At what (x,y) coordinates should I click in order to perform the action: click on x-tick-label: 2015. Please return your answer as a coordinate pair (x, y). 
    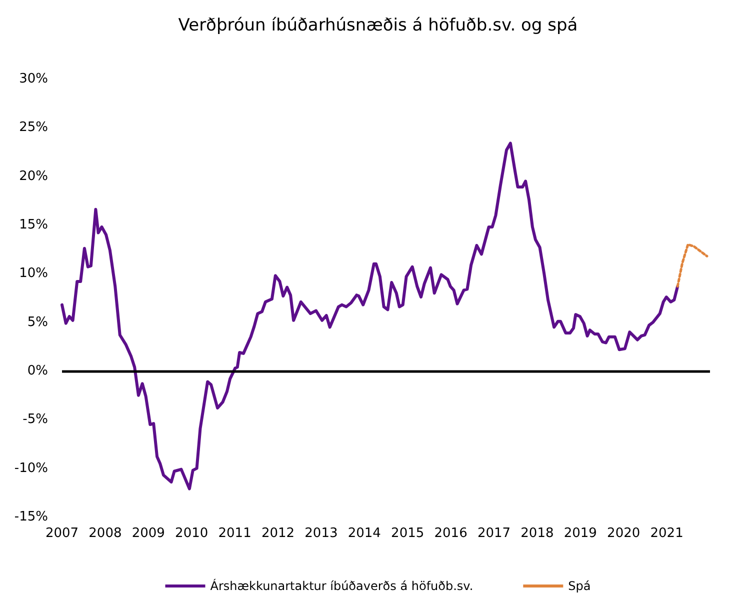
    Looking at the image, I should click on (407, 533).